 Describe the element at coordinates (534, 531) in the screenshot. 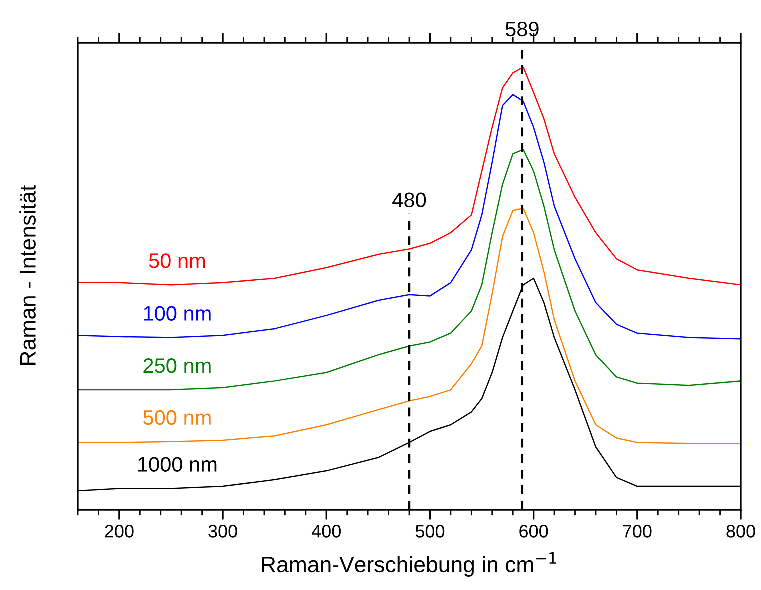

I see `x-tick-label: 600` at that location.